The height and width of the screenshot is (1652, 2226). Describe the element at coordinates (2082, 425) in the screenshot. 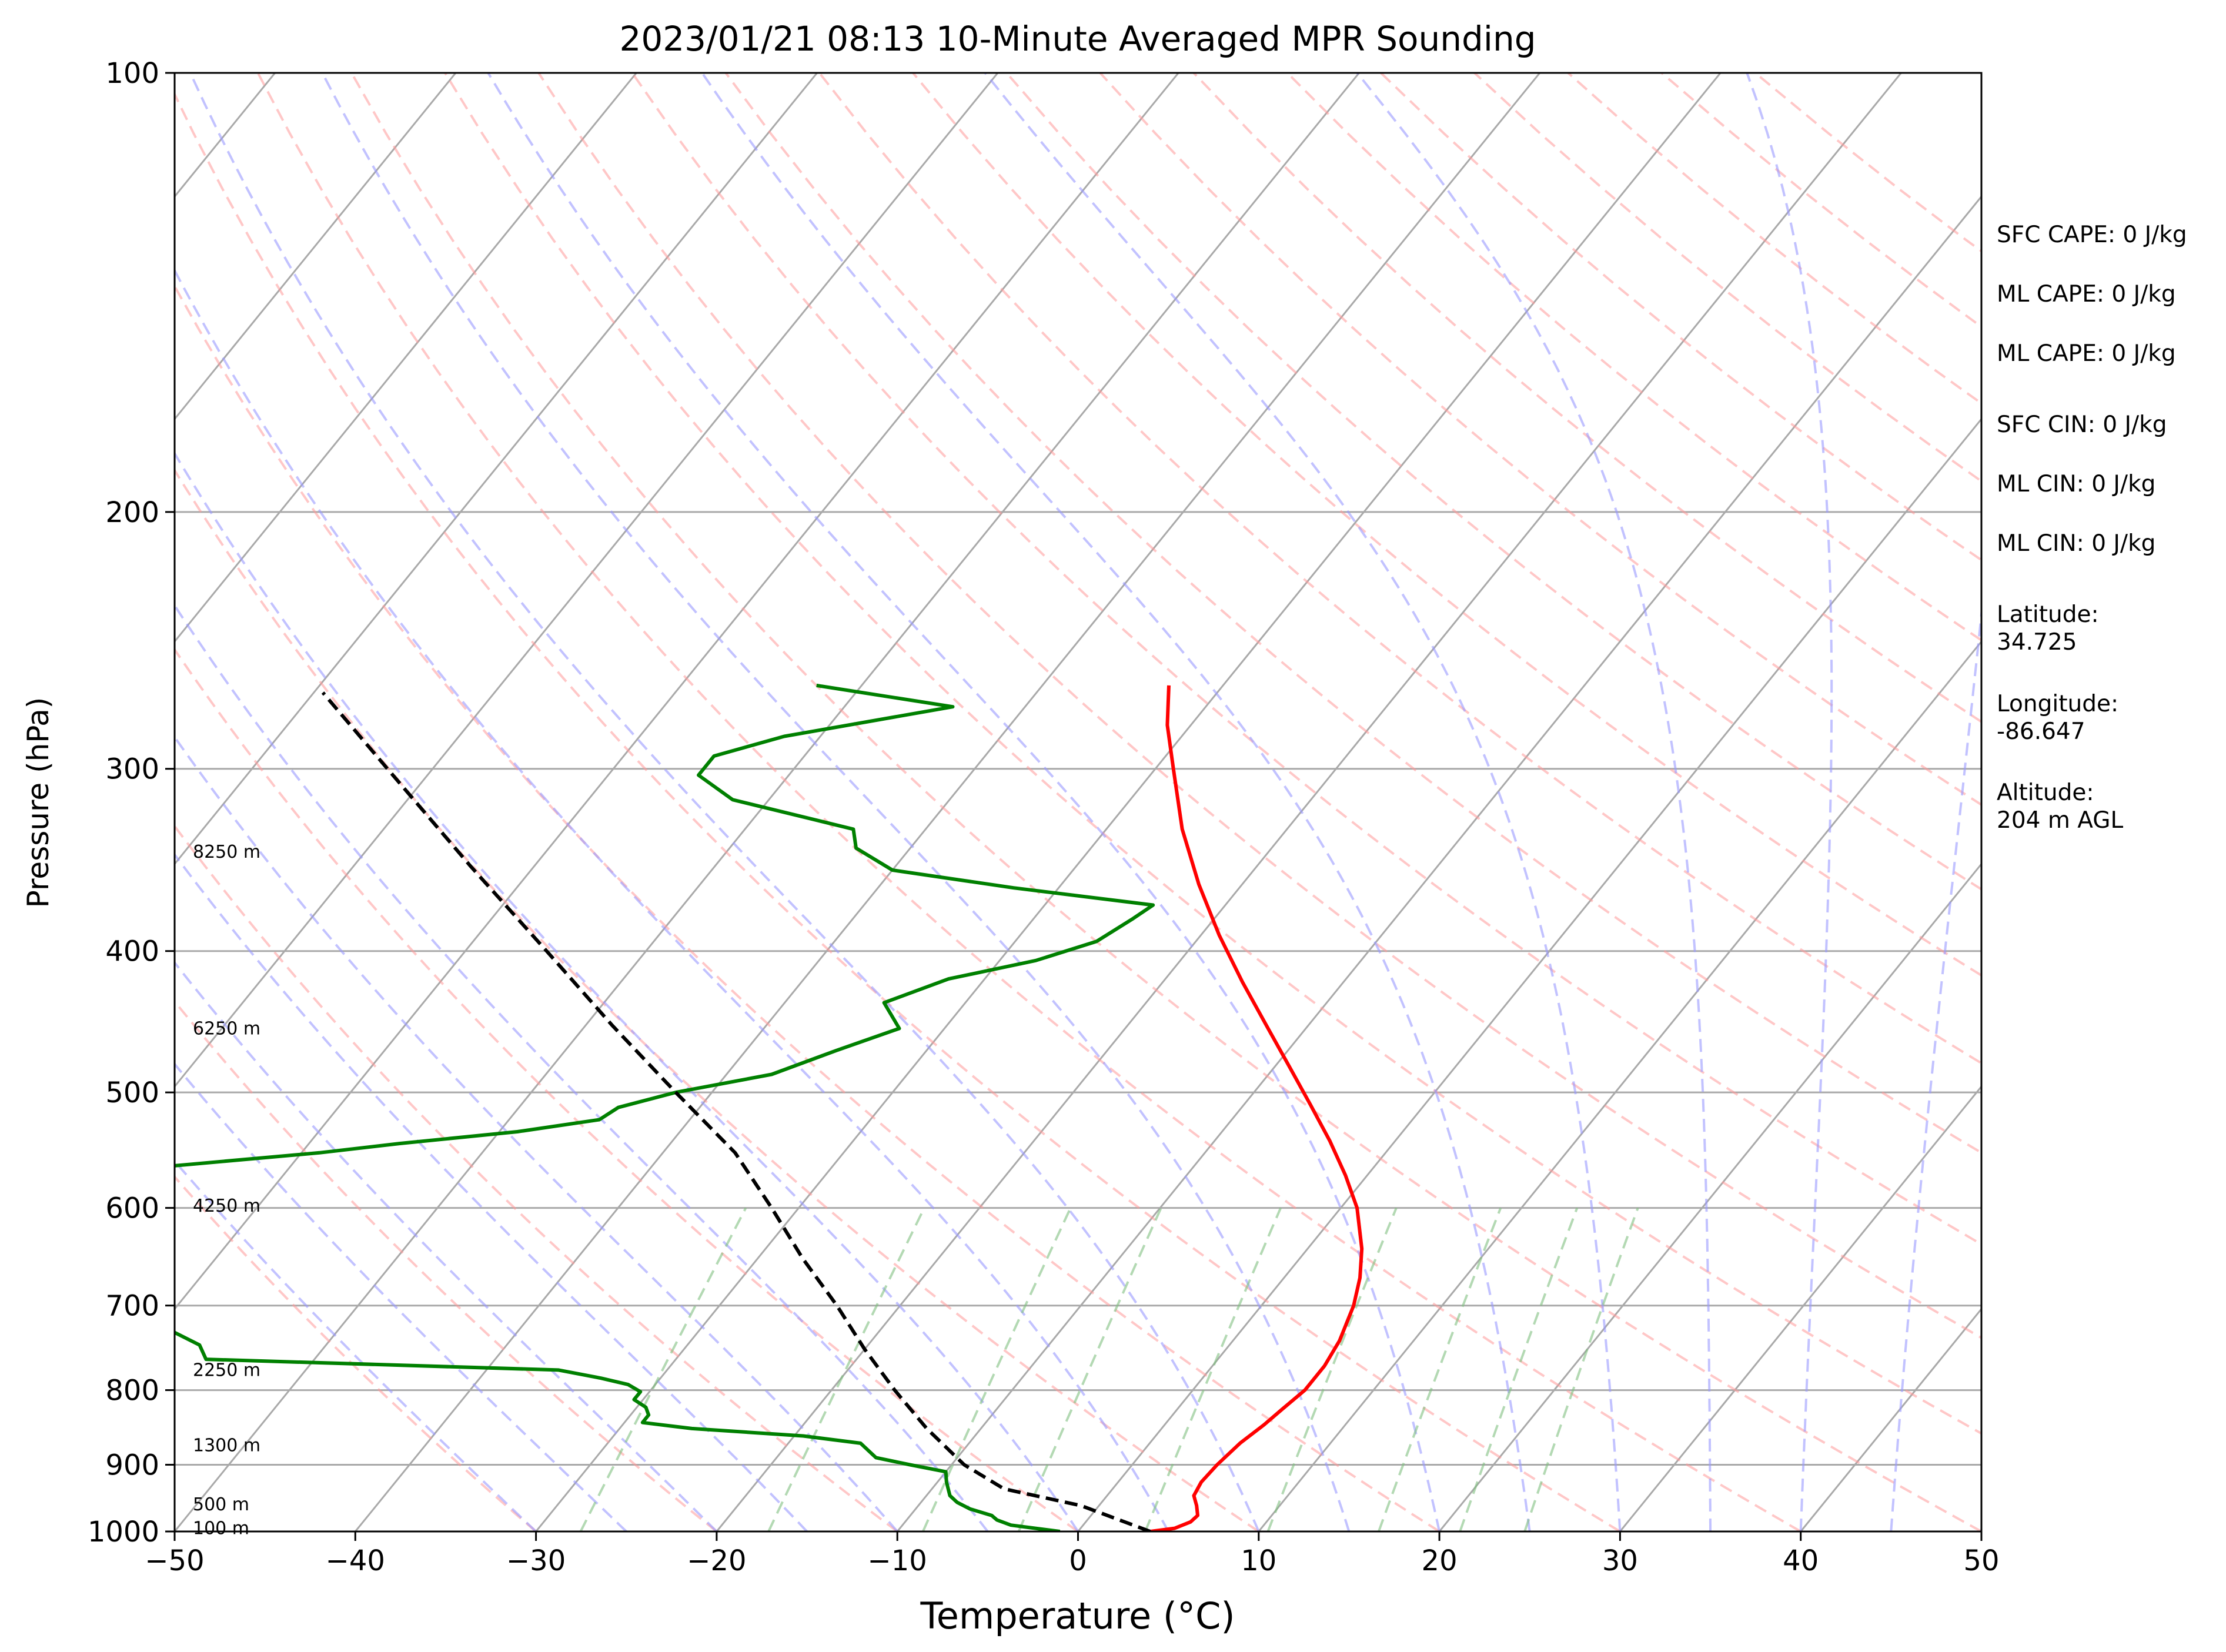

I see `sfc-cin-label: SFC CIN: 0 J/kg` at that location.